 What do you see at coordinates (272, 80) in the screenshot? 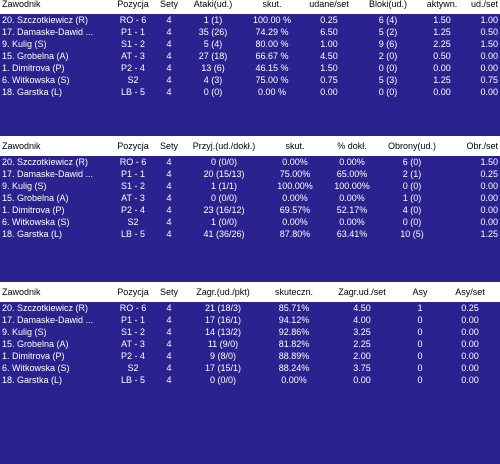
I see `stat-cell: 75.00 %` at bounding box center [272, 80].